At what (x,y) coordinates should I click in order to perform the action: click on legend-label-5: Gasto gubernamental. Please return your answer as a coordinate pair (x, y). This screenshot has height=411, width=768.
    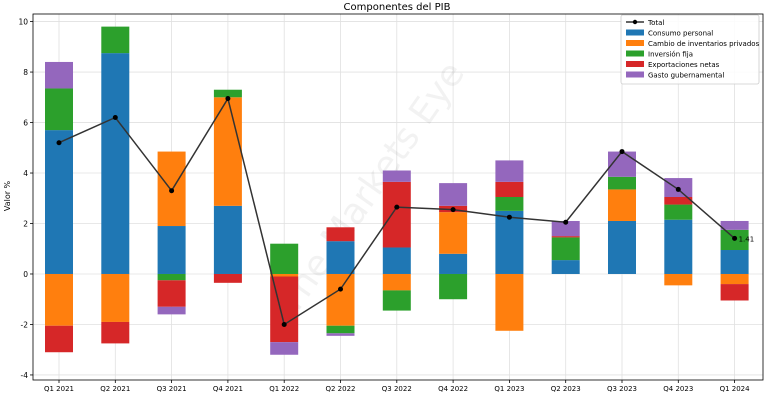
    Looking at the image, I should click on (686, 76).